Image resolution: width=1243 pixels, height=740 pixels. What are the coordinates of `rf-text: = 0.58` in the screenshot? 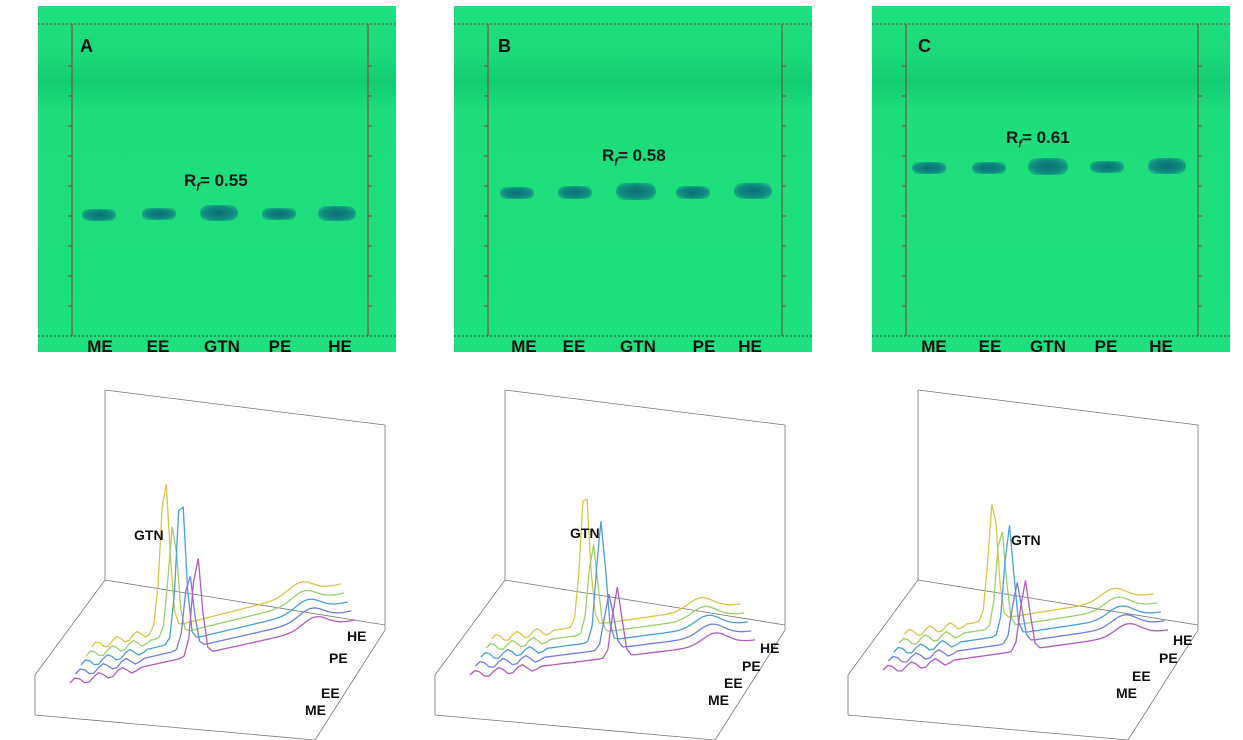 It's located at (641, 155).